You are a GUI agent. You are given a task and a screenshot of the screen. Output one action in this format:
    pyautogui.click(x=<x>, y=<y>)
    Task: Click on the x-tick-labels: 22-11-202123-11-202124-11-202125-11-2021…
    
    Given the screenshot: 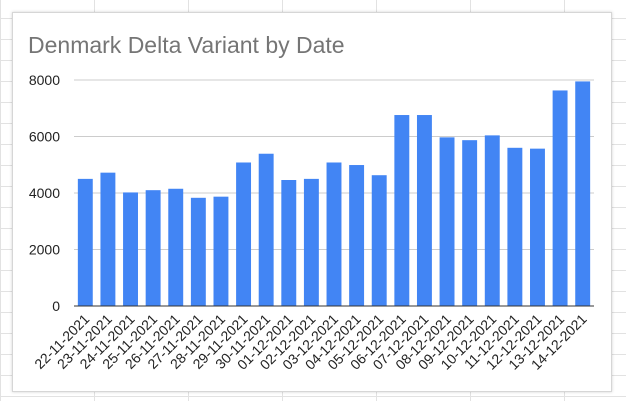 What is the action you would take?
    pyautogui.click(x=310, y=342)
    